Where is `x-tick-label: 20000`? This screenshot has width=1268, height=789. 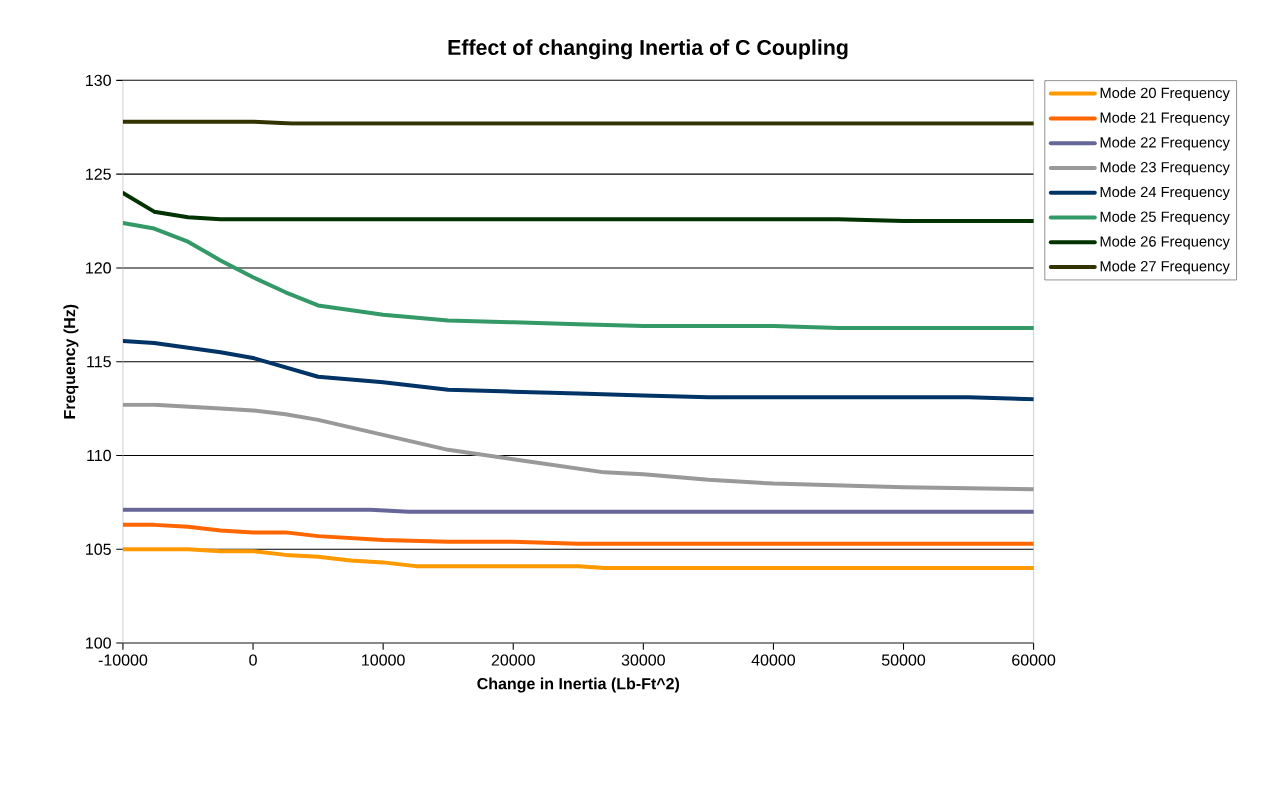 x-tick-label: 20000 is located at coordinates (513, 660).